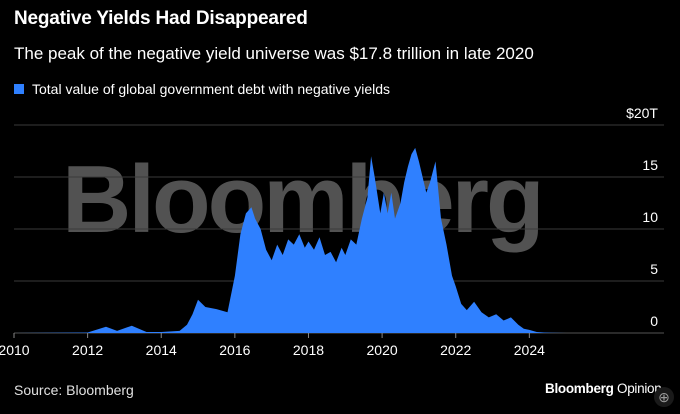 This screenshot has width=680, height=414. I want to click on brand-sub: Opinion, so click(639, 388).